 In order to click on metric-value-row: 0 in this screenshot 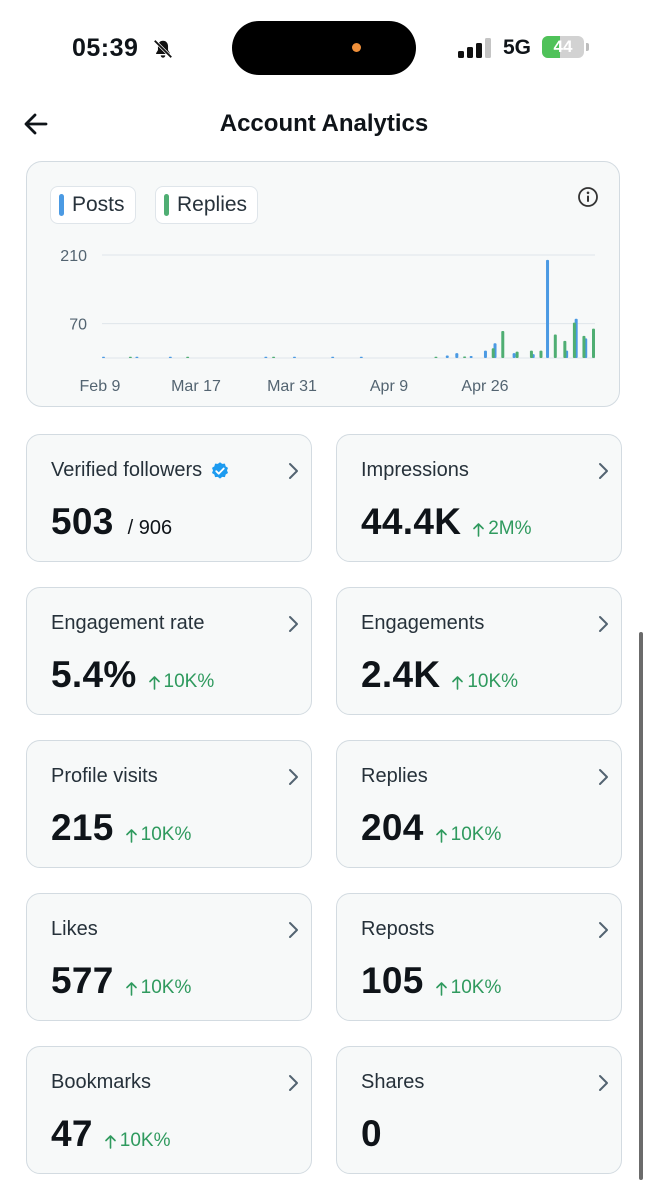, I will do `click(371, 1134)`.